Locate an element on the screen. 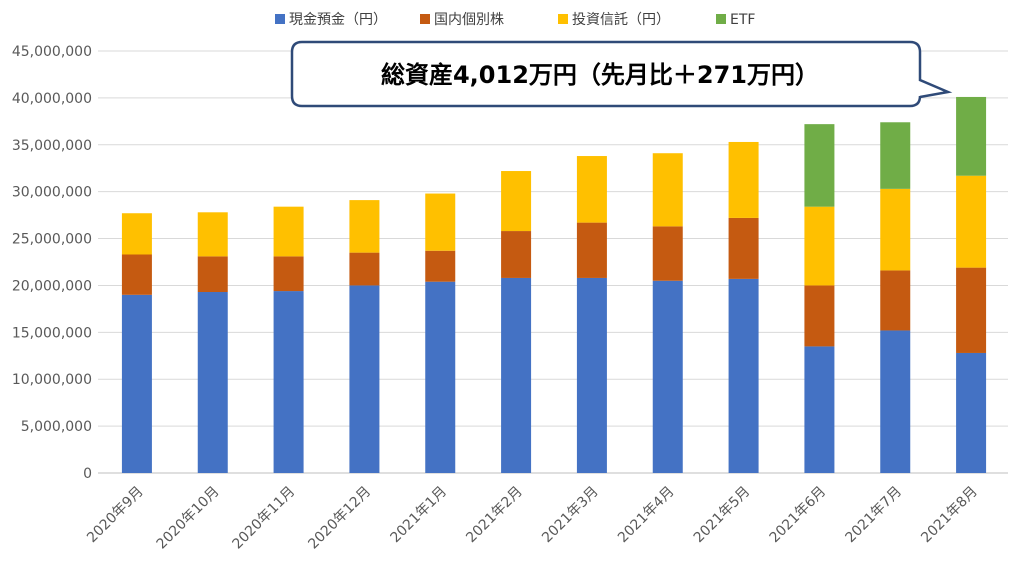 The image size is (1024, 576). x-tick-label: 2021年7月 is located at coordinates (873, 515).